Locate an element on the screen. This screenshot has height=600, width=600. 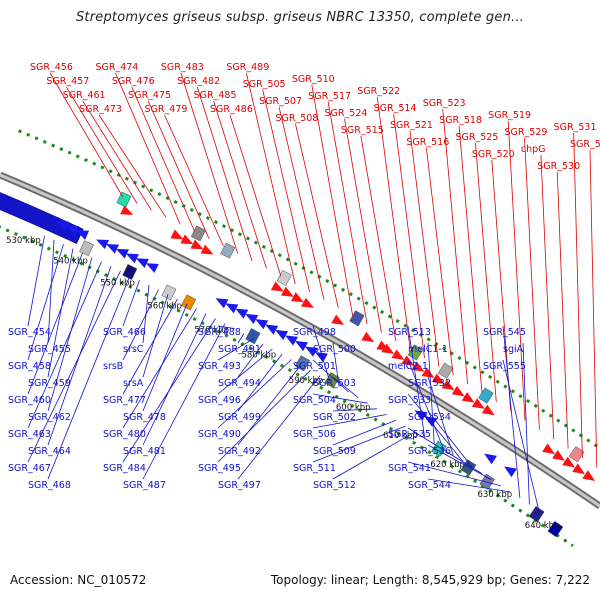
reverse-gene-label: SGR_481 is located at coordinates (144, 451).